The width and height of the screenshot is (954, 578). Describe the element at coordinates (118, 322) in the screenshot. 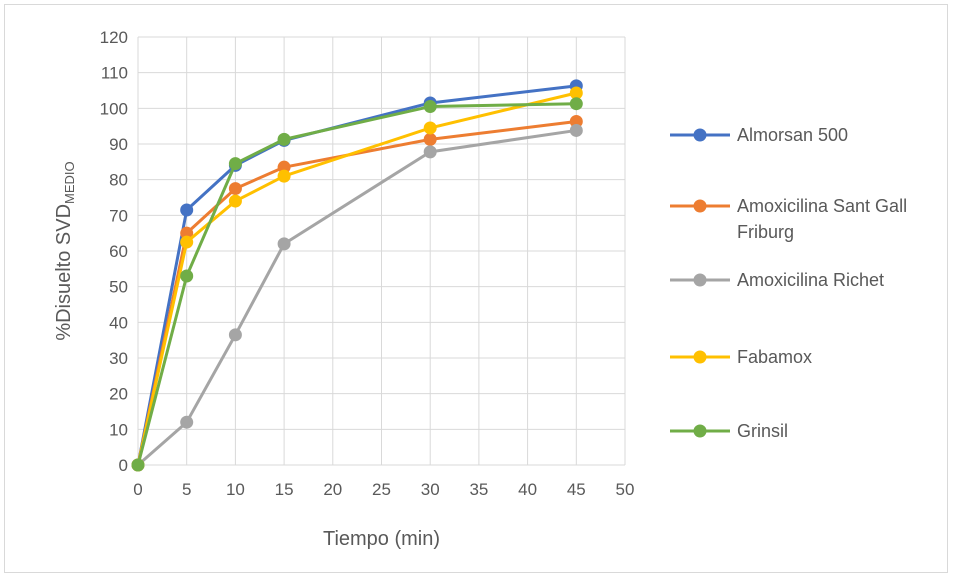

I see `y-tick-label: 40` at that location.